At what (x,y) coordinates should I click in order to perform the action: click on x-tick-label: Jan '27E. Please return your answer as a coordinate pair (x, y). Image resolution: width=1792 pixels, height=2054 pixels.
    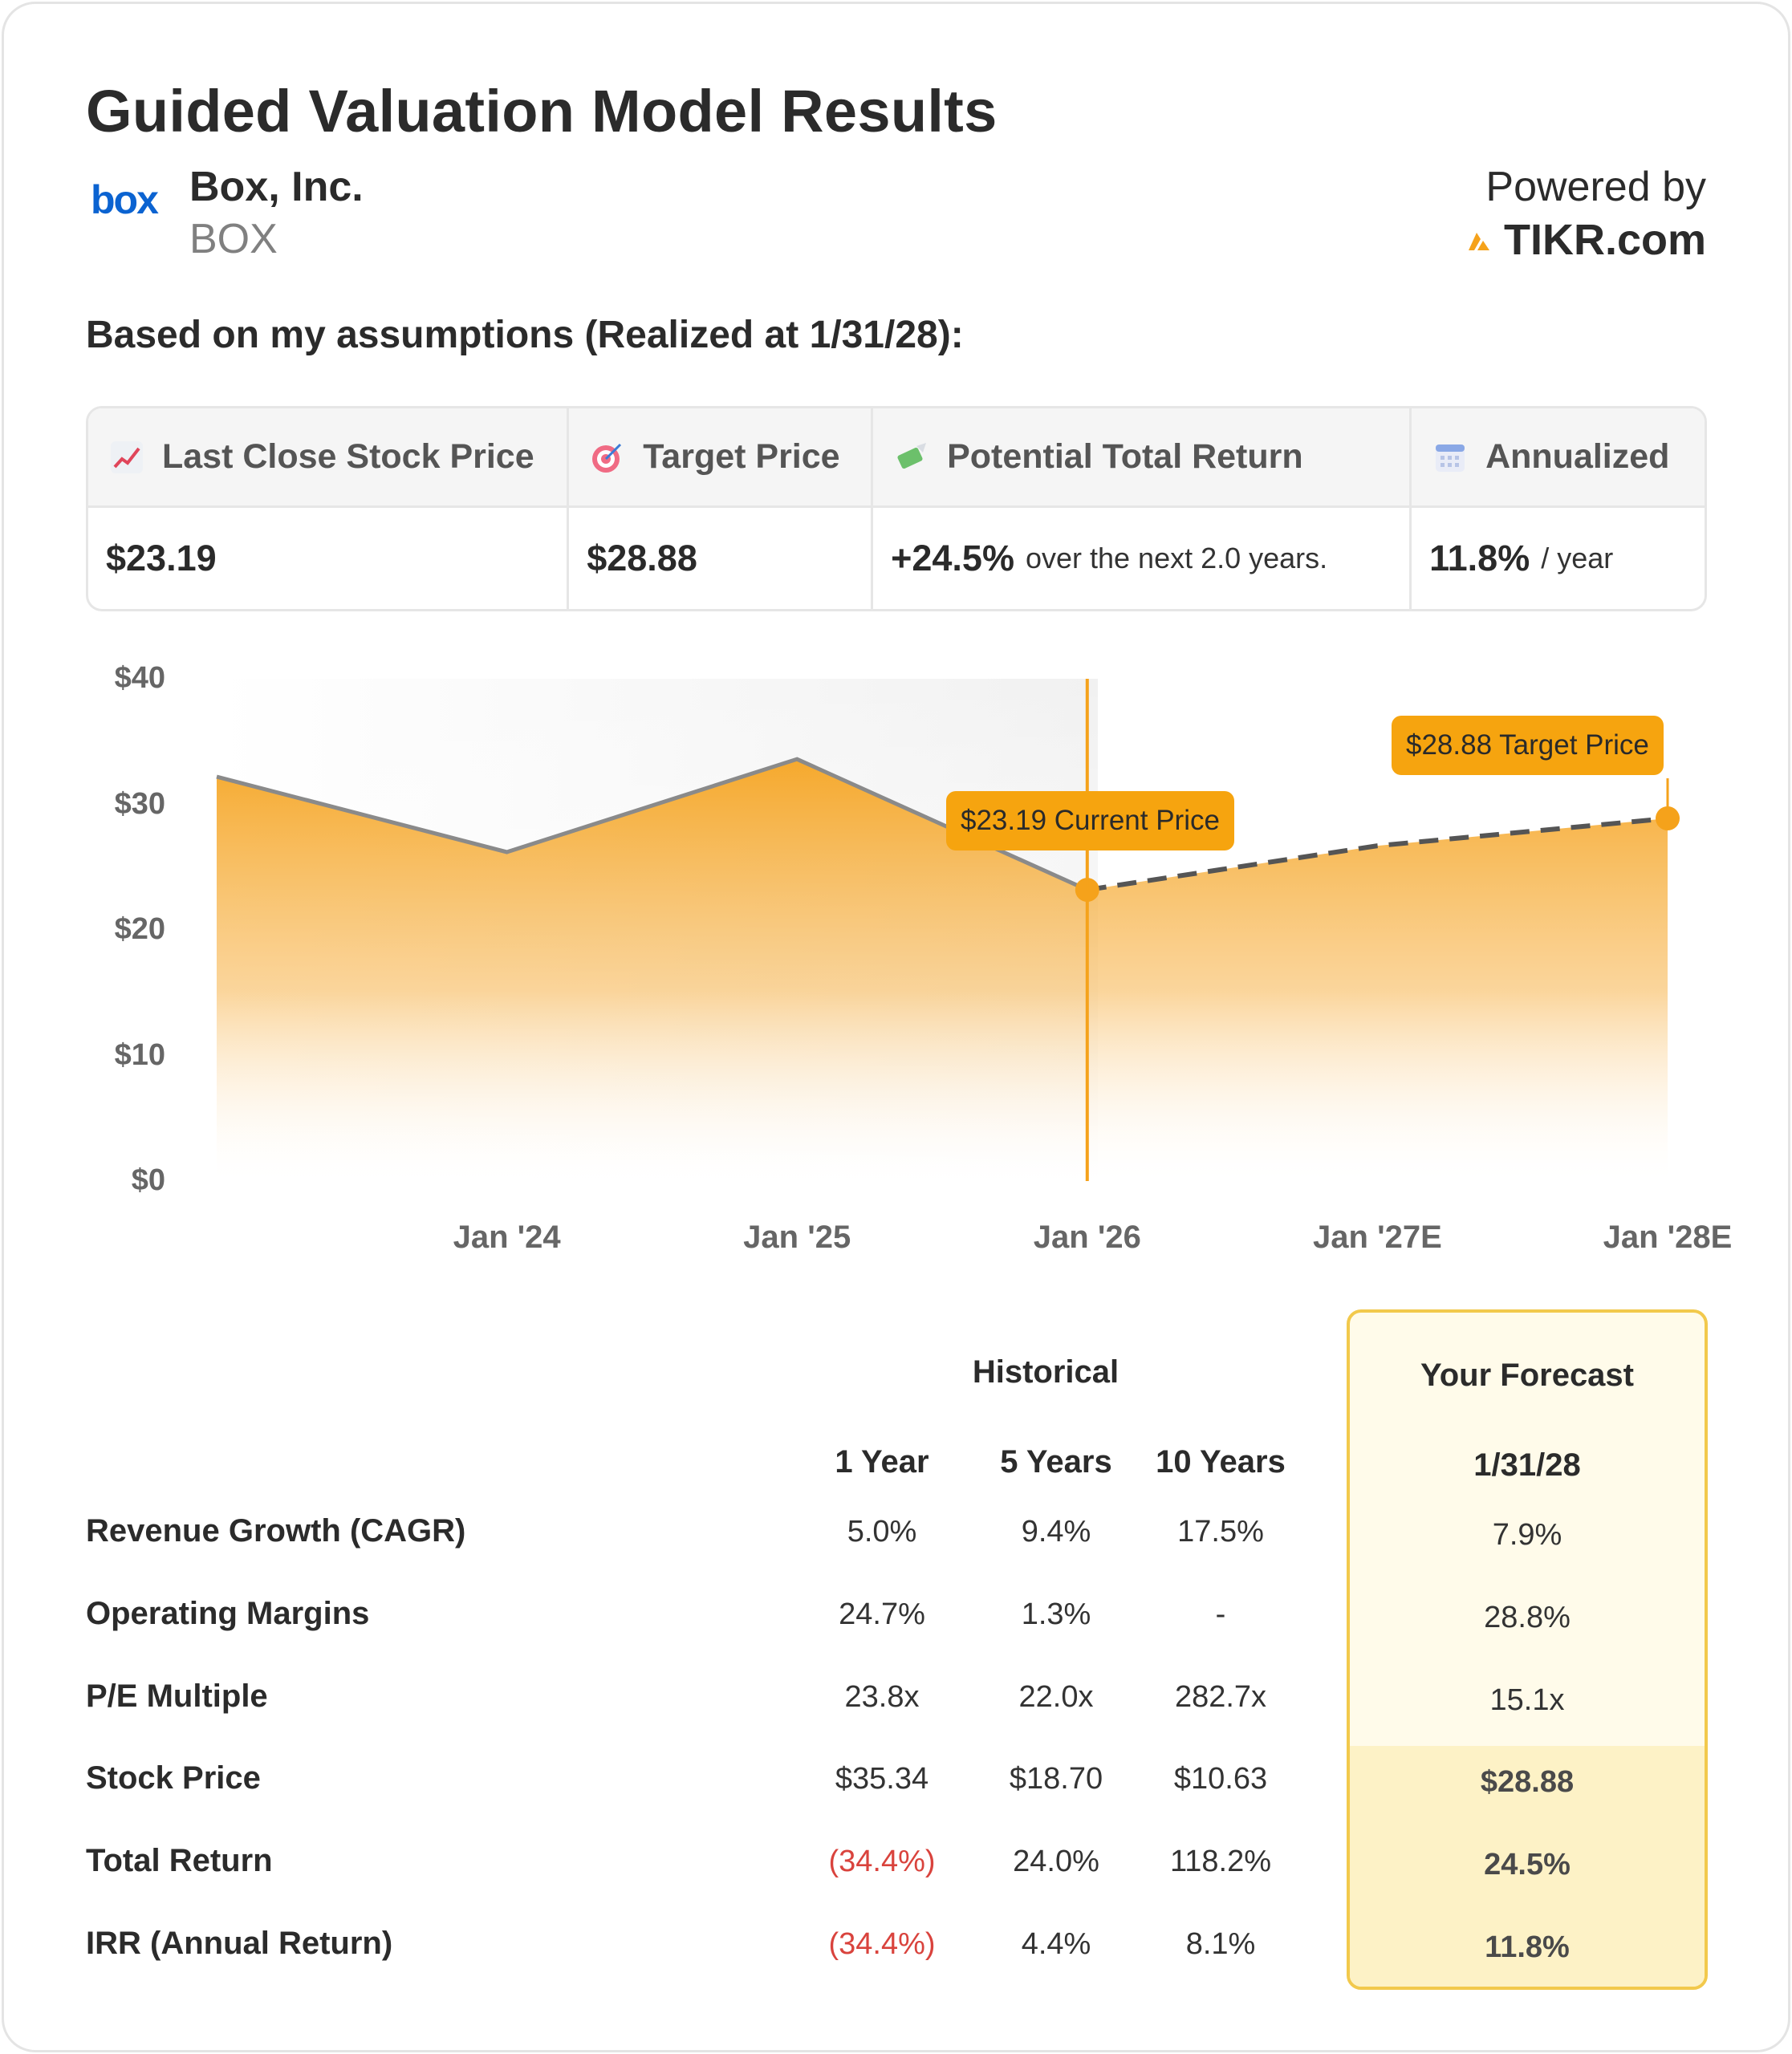
    Looking at the image, I should click on (1377, 1238).